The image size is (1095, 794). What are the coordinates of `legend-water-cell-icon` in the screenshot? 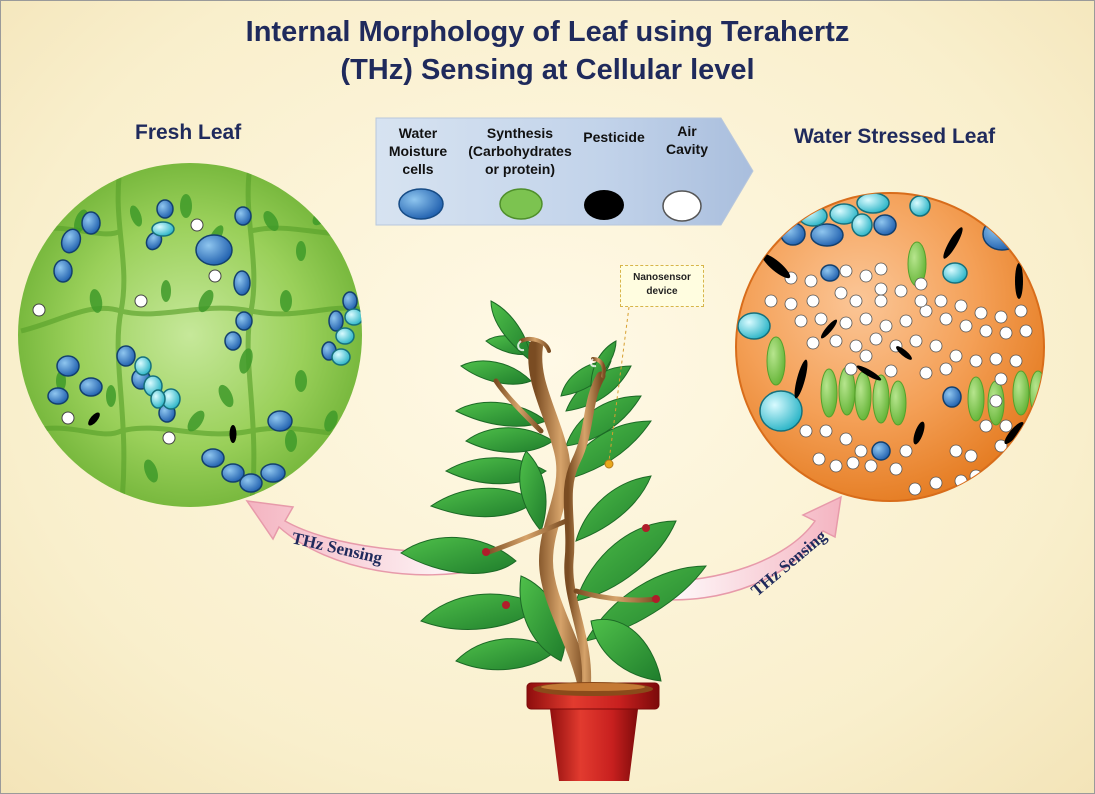 It's located at (421, 204).